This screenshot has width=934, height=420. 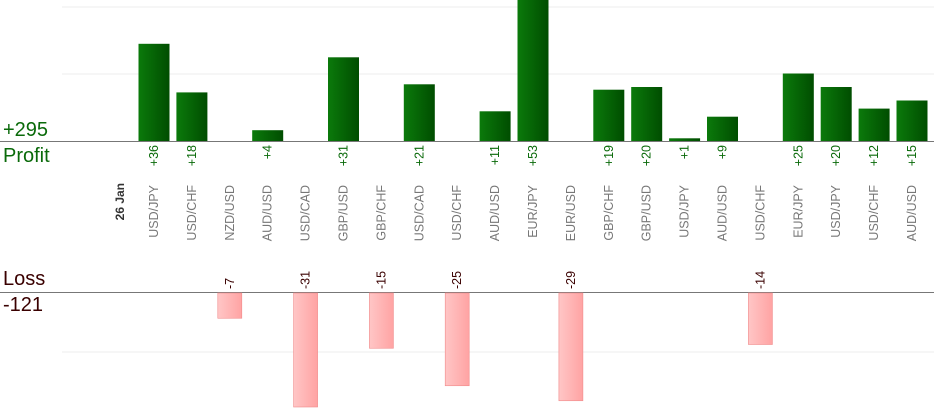 What do you see at coordinates (571, 280) in the screenshot?
I see `loss-value-label: -29` at bounding box center [571, 280].